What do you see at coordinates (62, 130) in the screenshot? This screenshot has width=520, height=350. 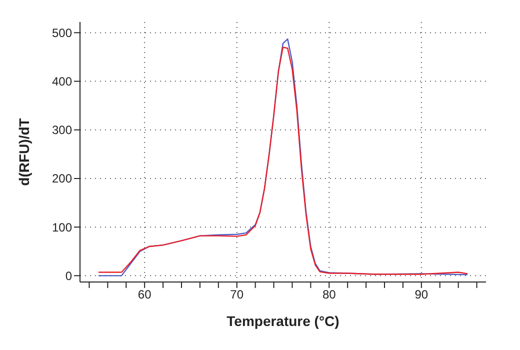 I see `y-tick-label: 300` at bounding box center [62, 130].